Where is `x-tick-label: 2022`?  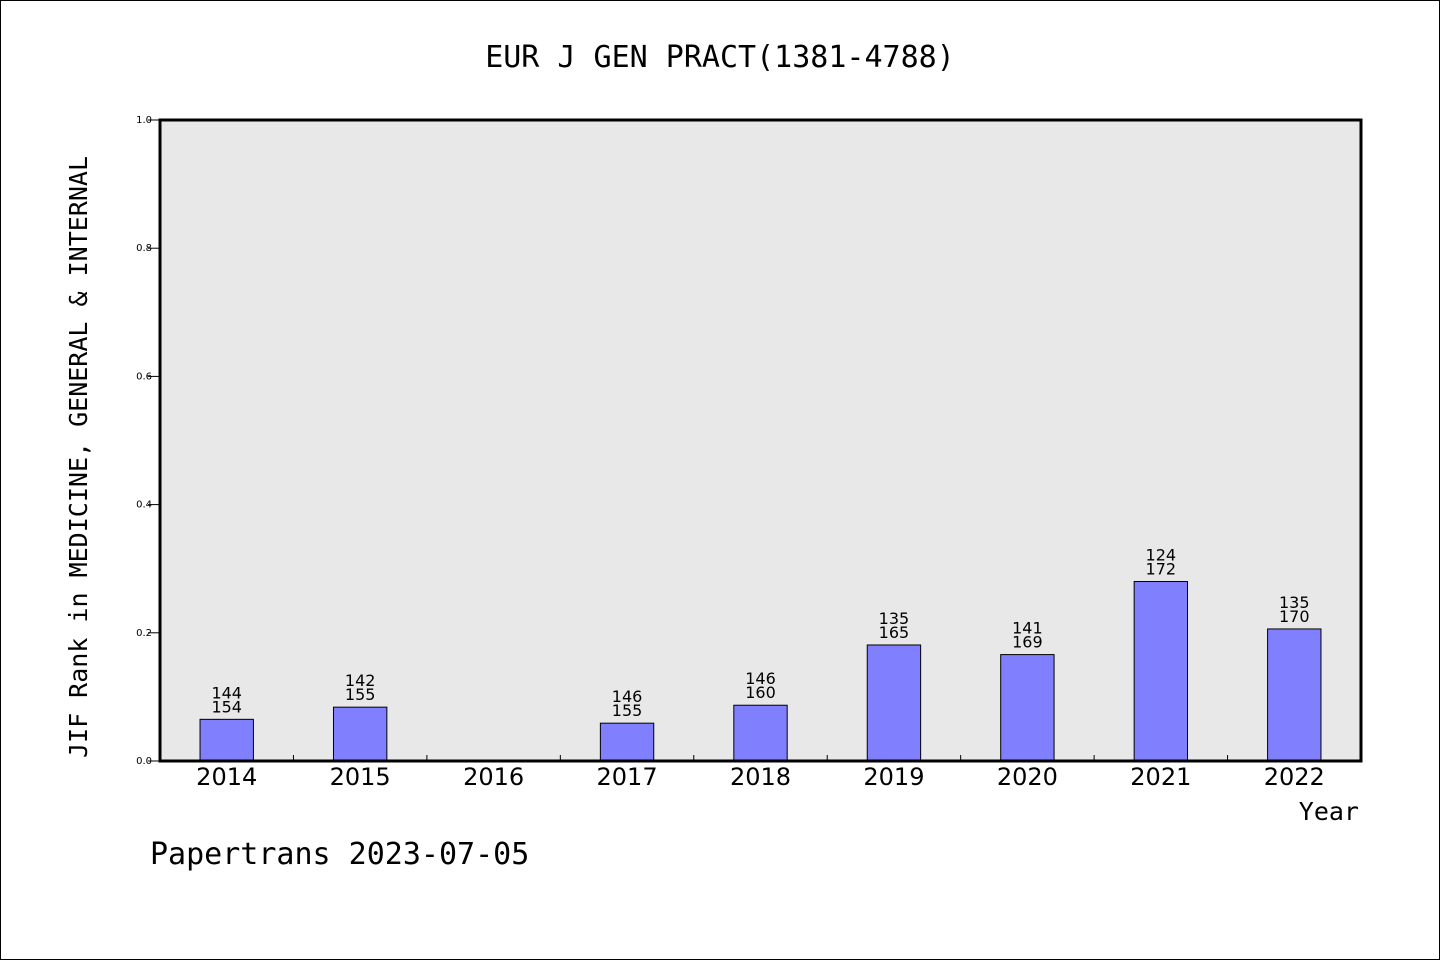
x-tick-label: 2022 is located at coordinates (1294, 777).